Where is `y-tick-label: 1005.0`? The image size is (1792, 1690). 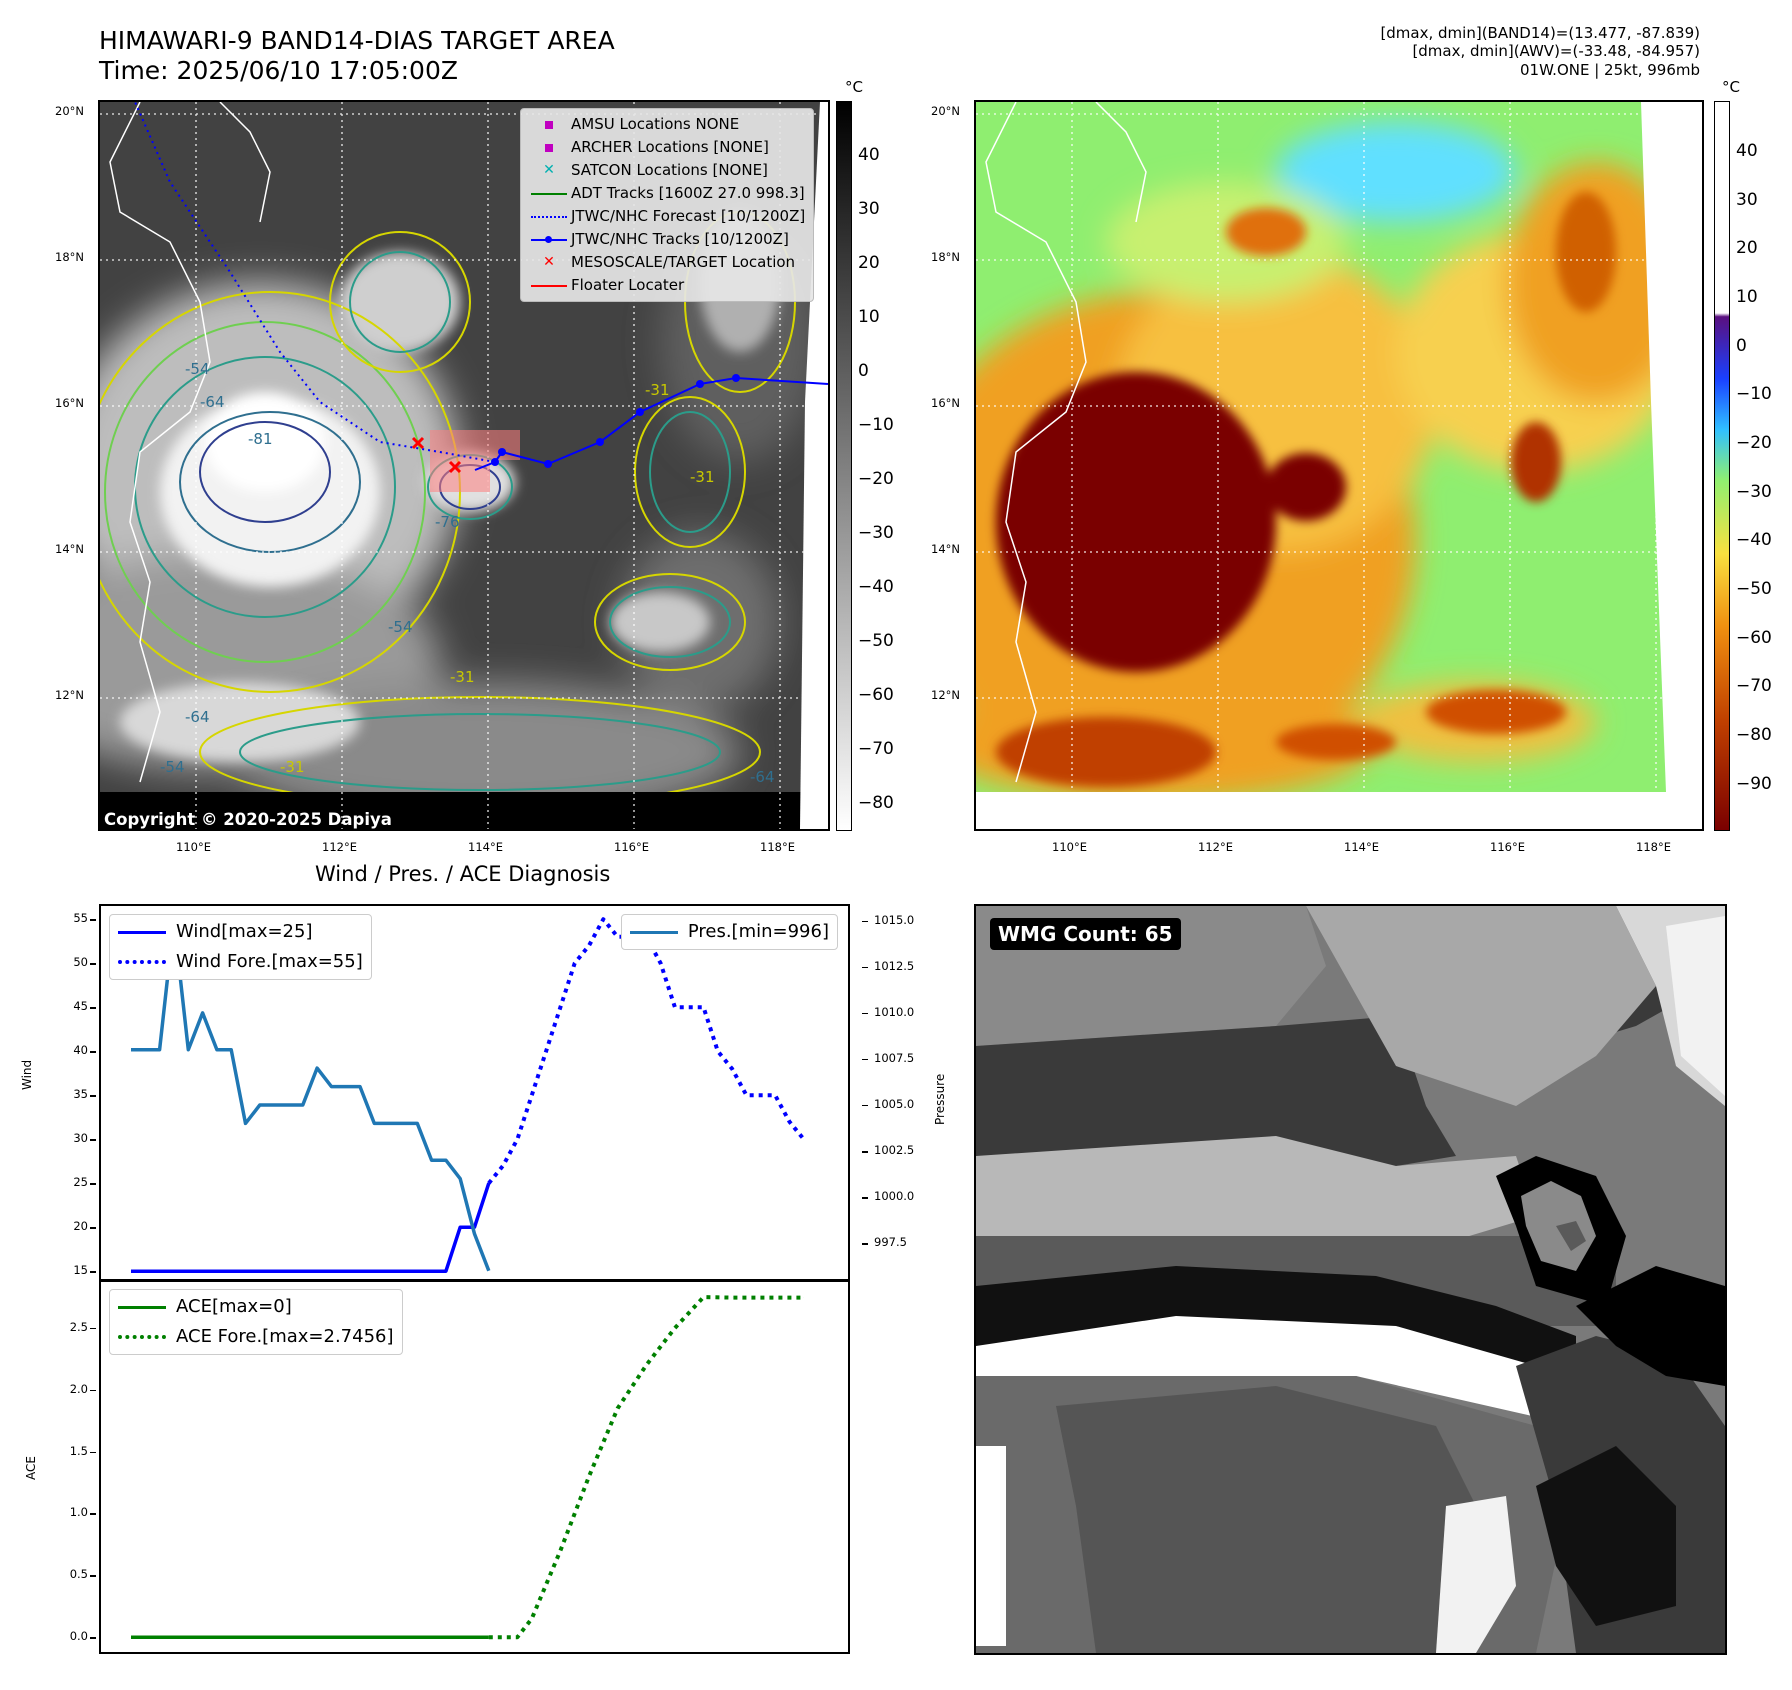
y-tick-label: 1005.0 is located at coordinates (894, 1103).